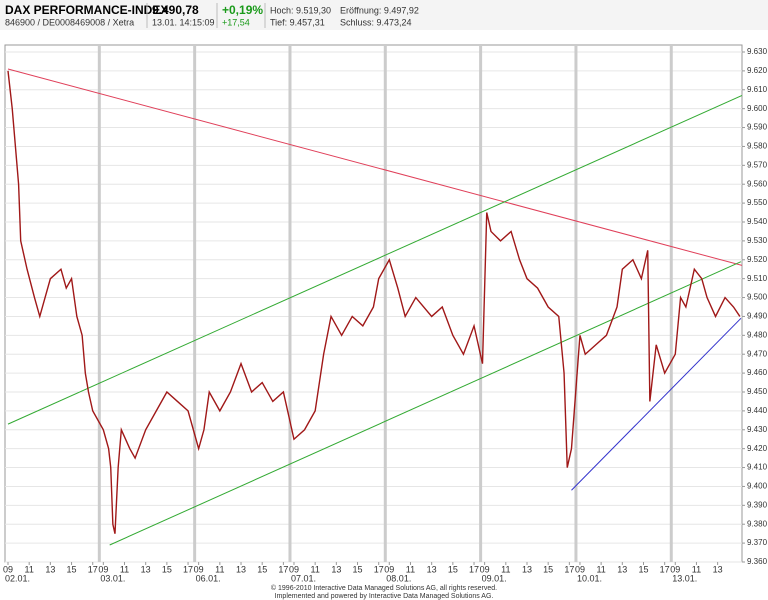 This screenshot has height=600, width=768. I want to click on y-tick-label: 9.380, so click(757, 523).